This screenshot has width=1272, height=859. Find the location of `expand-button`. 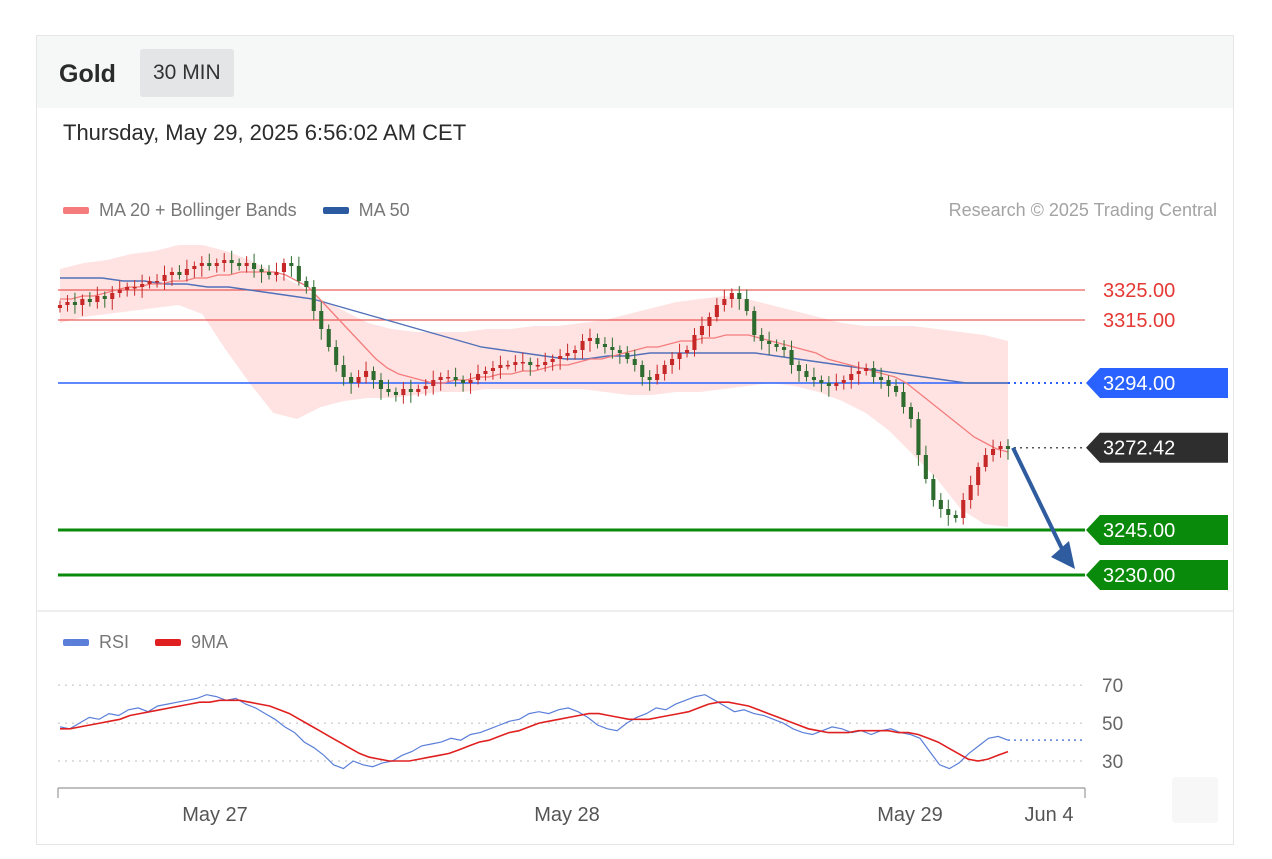

expand-button is located at coordinates (1195, 800).